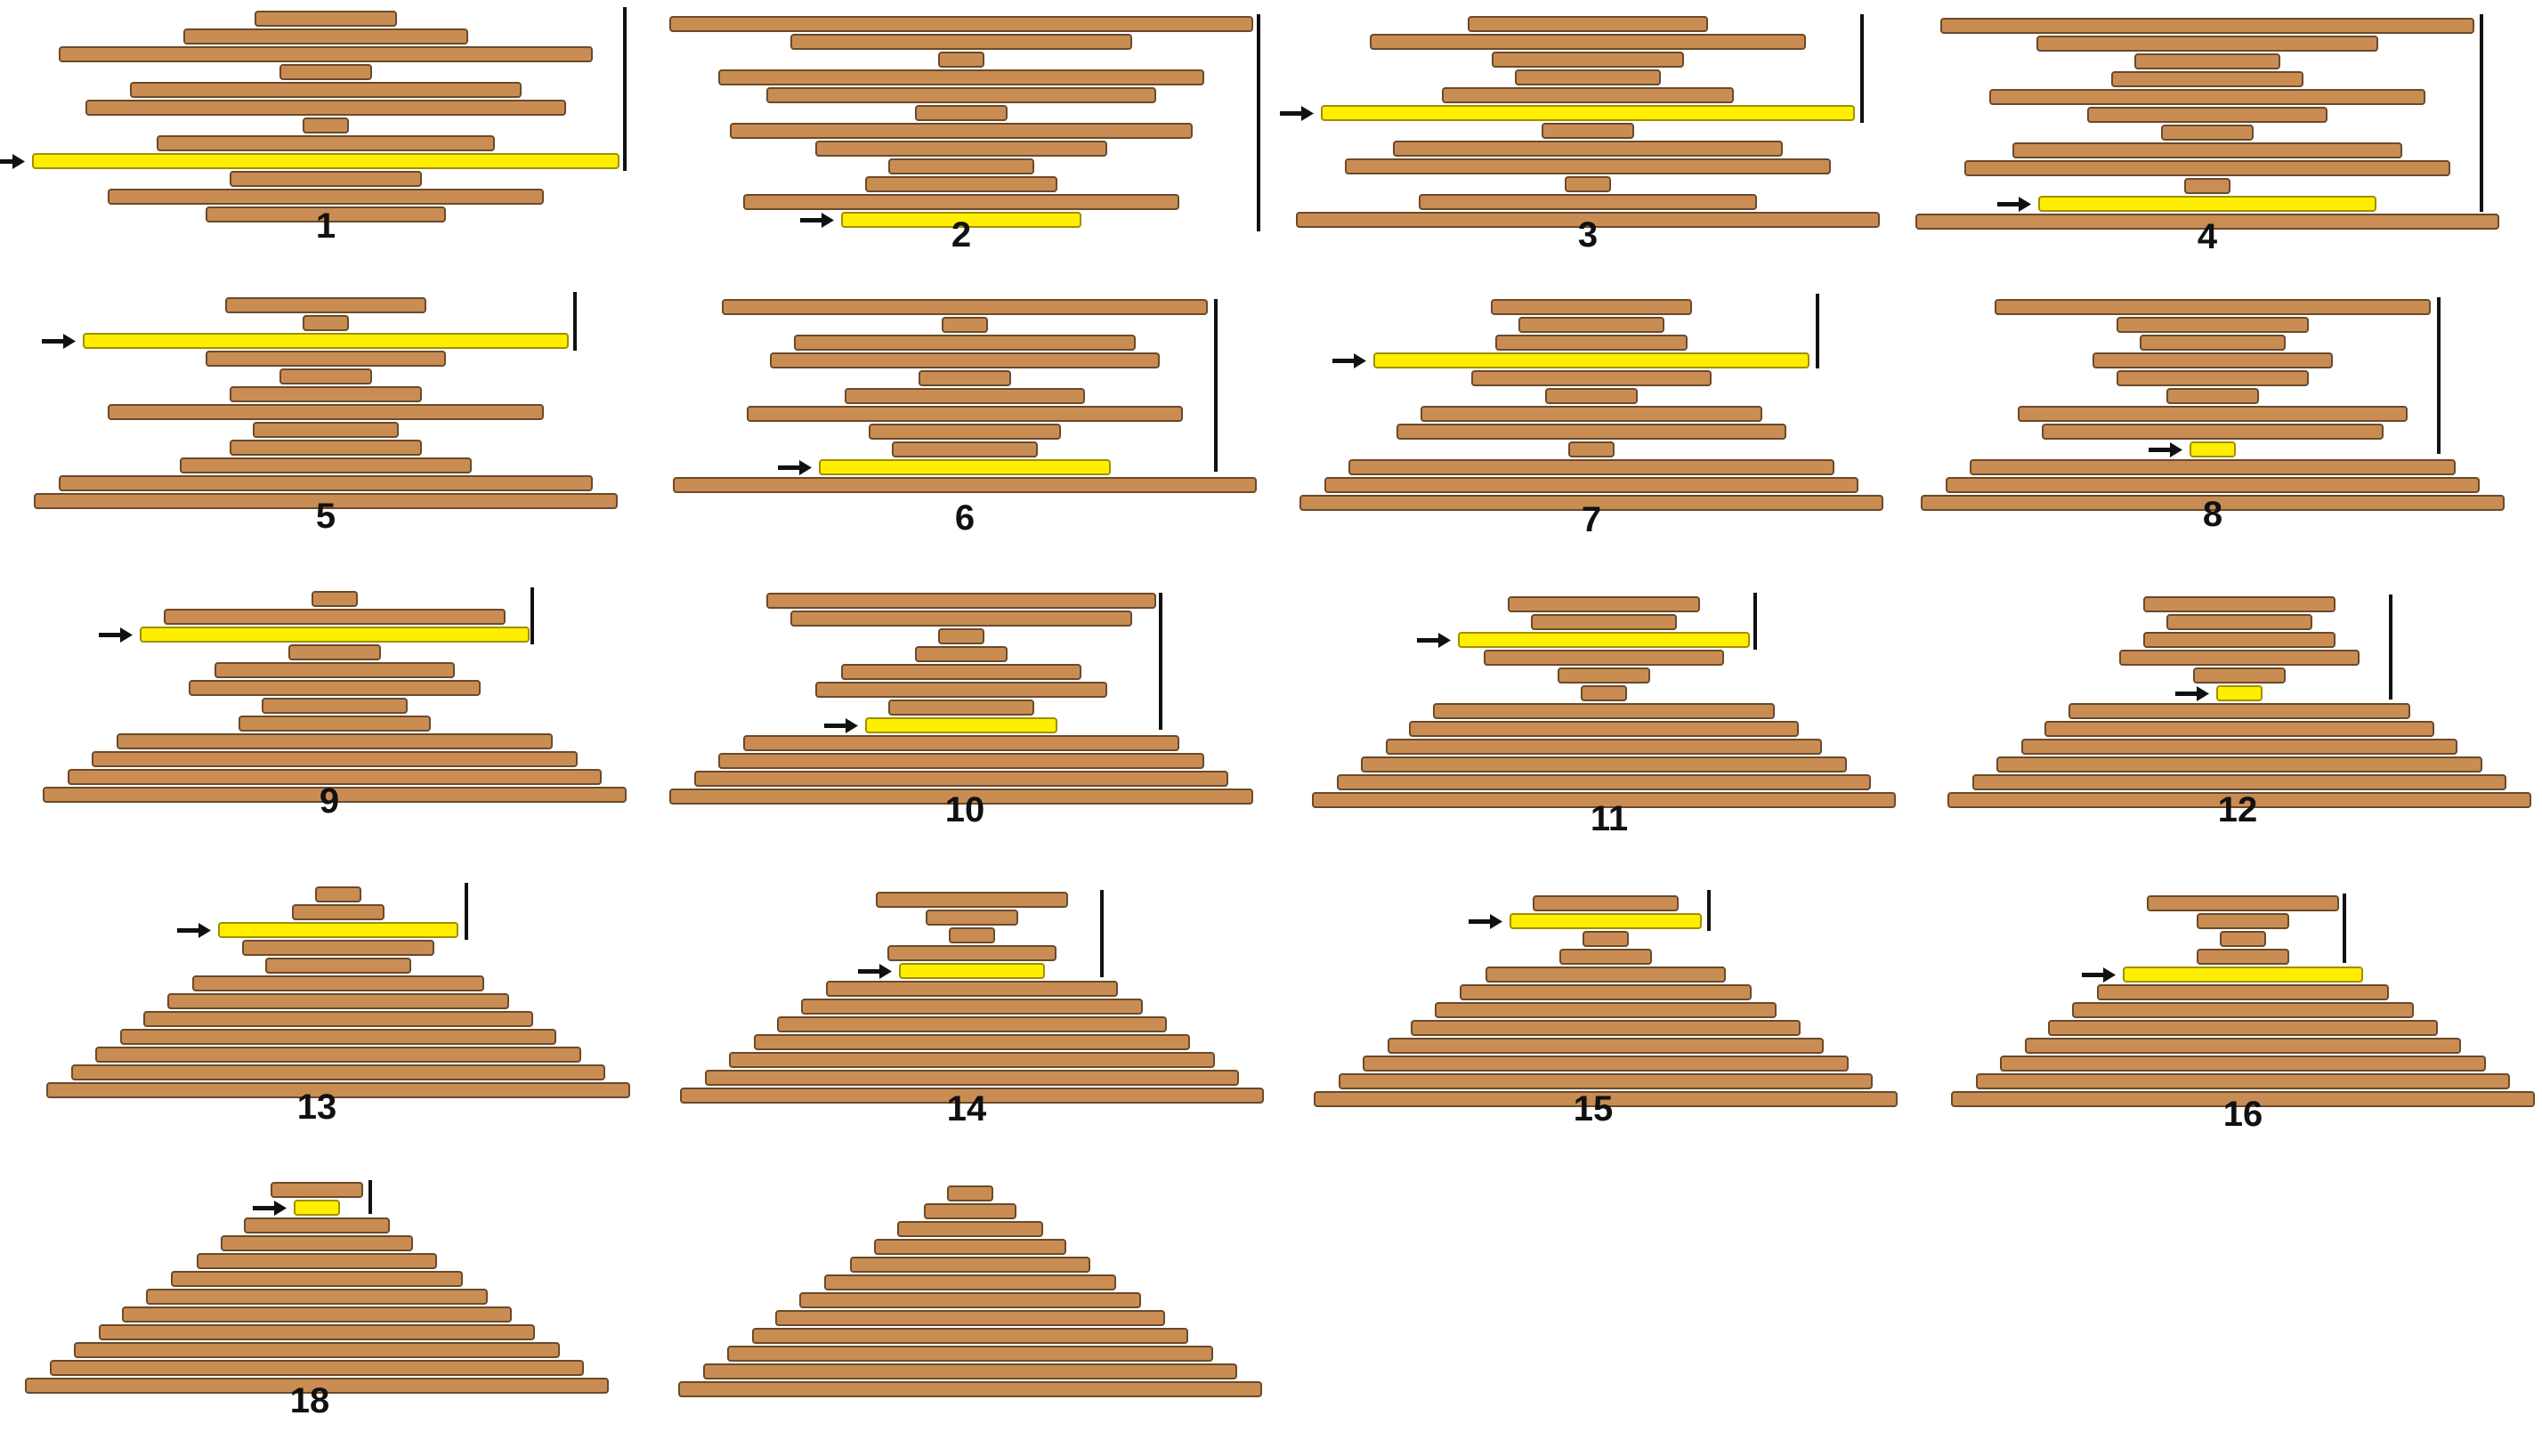  Describe the element at coordinates (1588, 235) in the screenshot. I see `panel-label: 3` at that location.